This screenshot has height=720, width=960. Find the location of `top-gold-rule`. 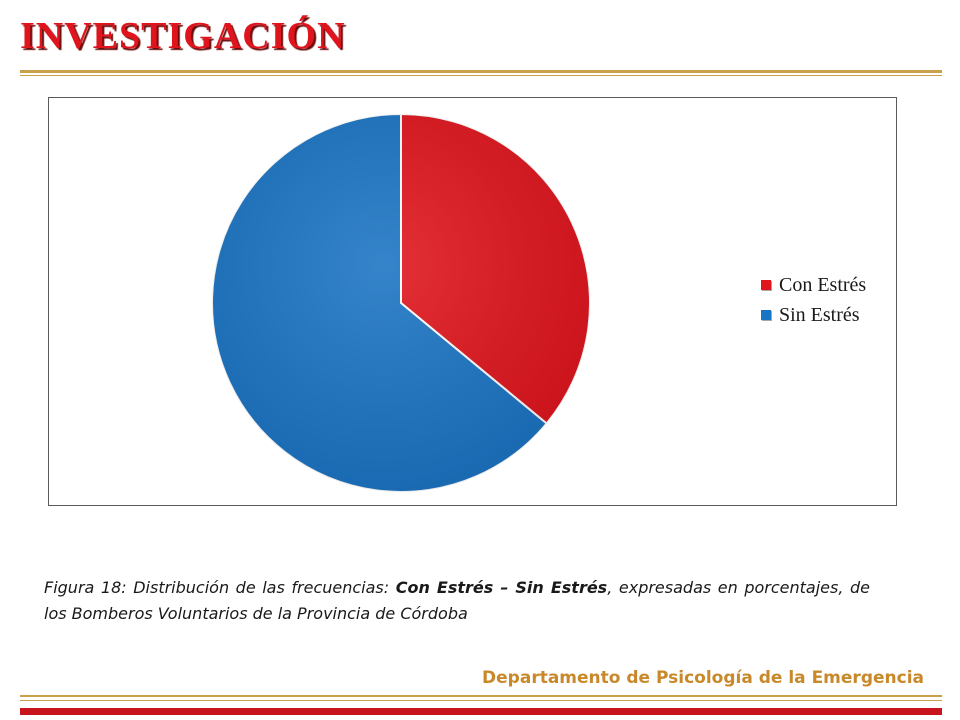

top-gold-rule is located at coordinates (481, 71).